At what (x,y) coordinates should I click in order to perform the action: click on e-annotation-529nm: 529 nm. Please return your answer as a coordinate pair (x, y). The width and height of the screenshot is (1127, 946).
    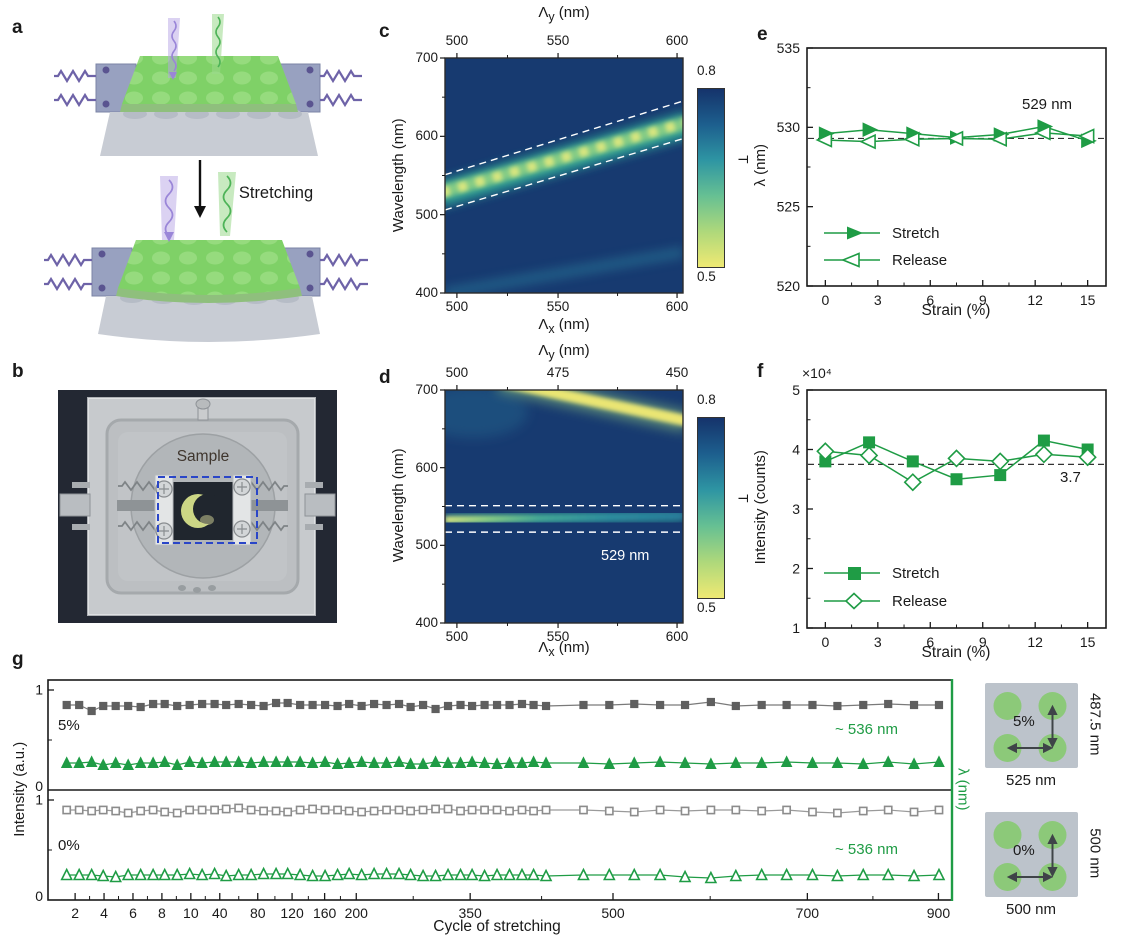
    Looking at the image, I should click on (1047, 104).